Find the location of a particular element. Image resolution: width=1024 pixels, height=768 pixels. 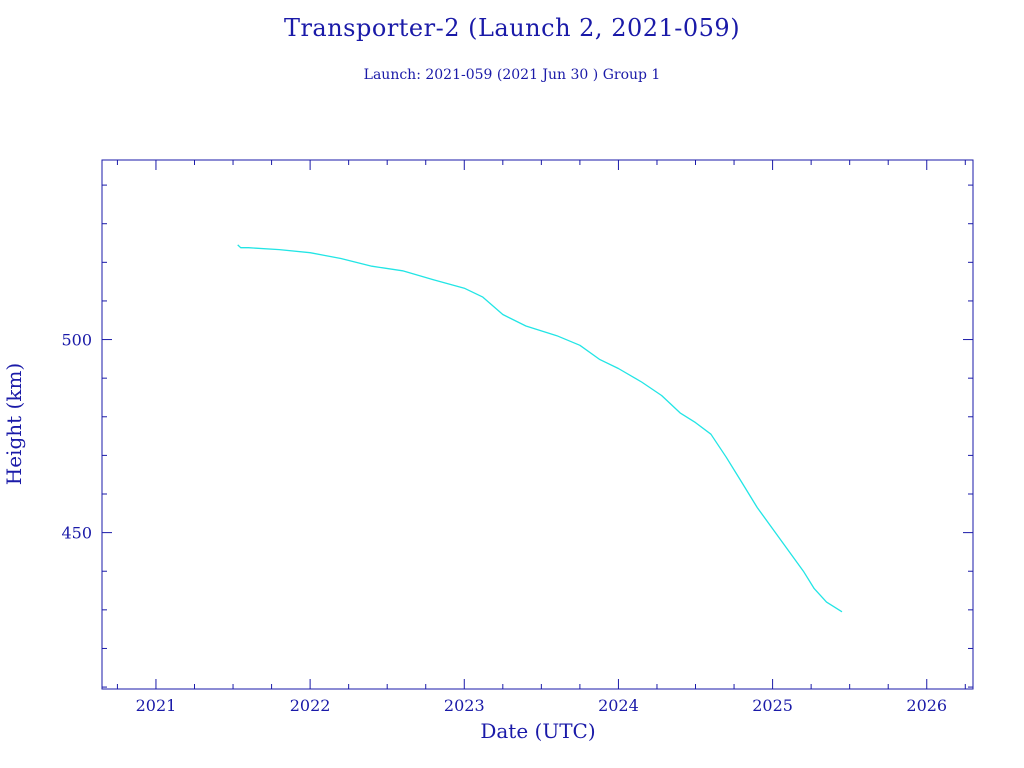

x-tick-label: 2024 is located at coordinates (618, 705).